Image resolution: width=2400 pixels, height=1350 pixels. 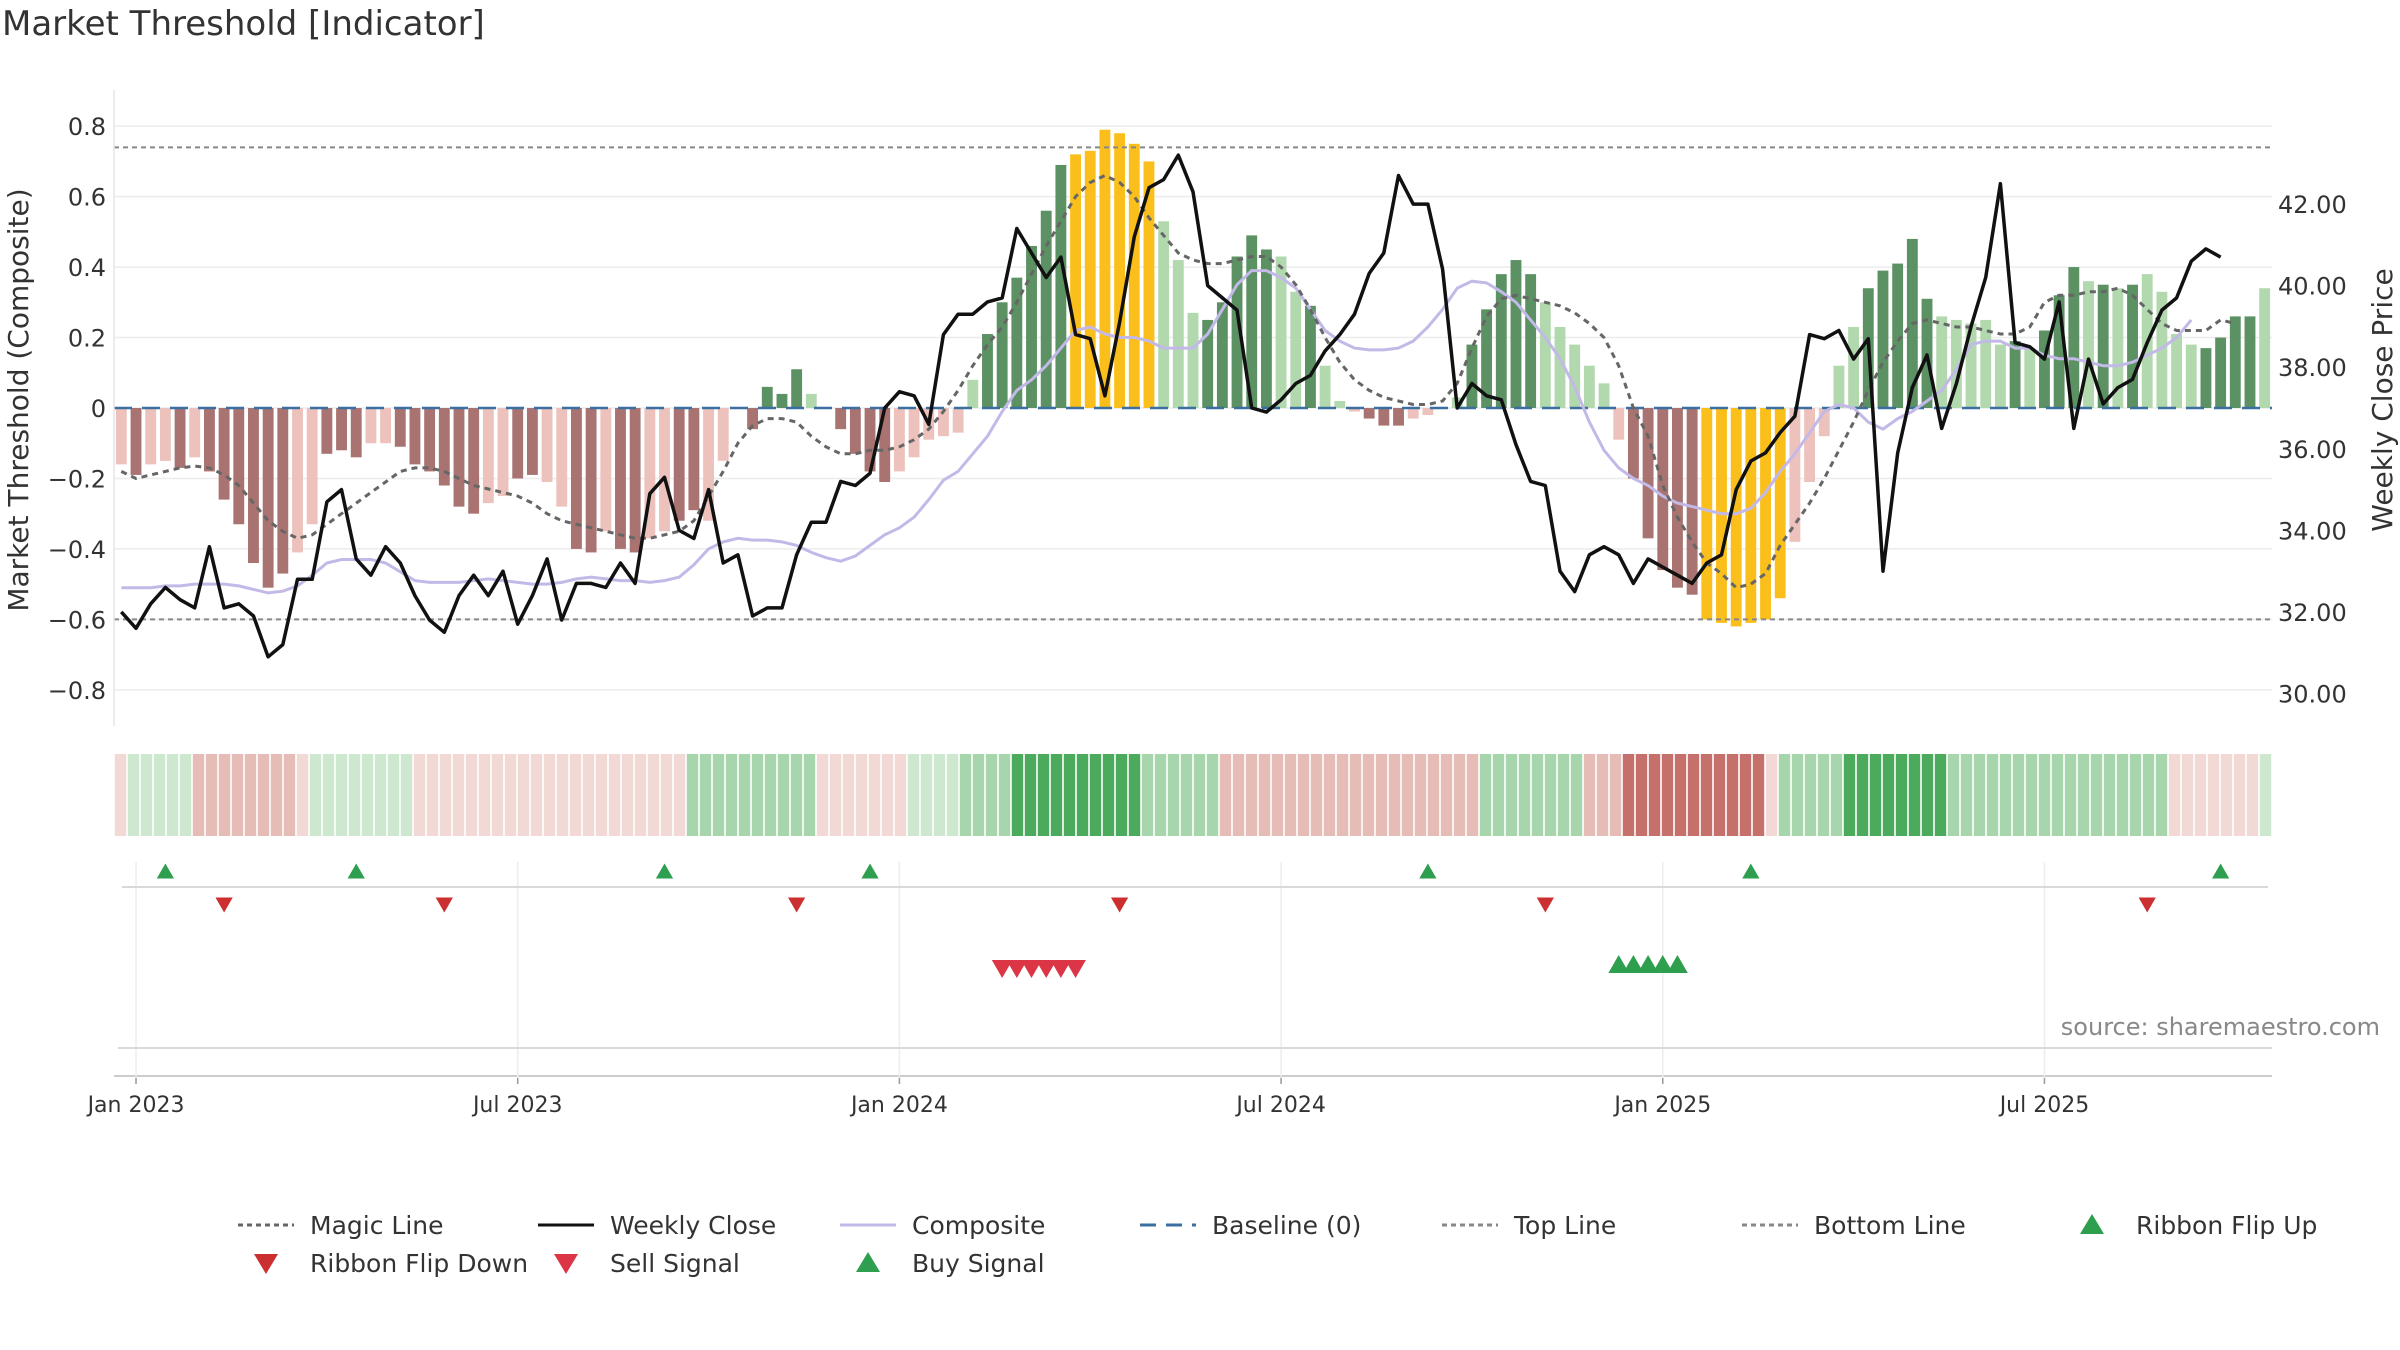 I want to click on sell-signal-marker, so click(x=1017, y=969).